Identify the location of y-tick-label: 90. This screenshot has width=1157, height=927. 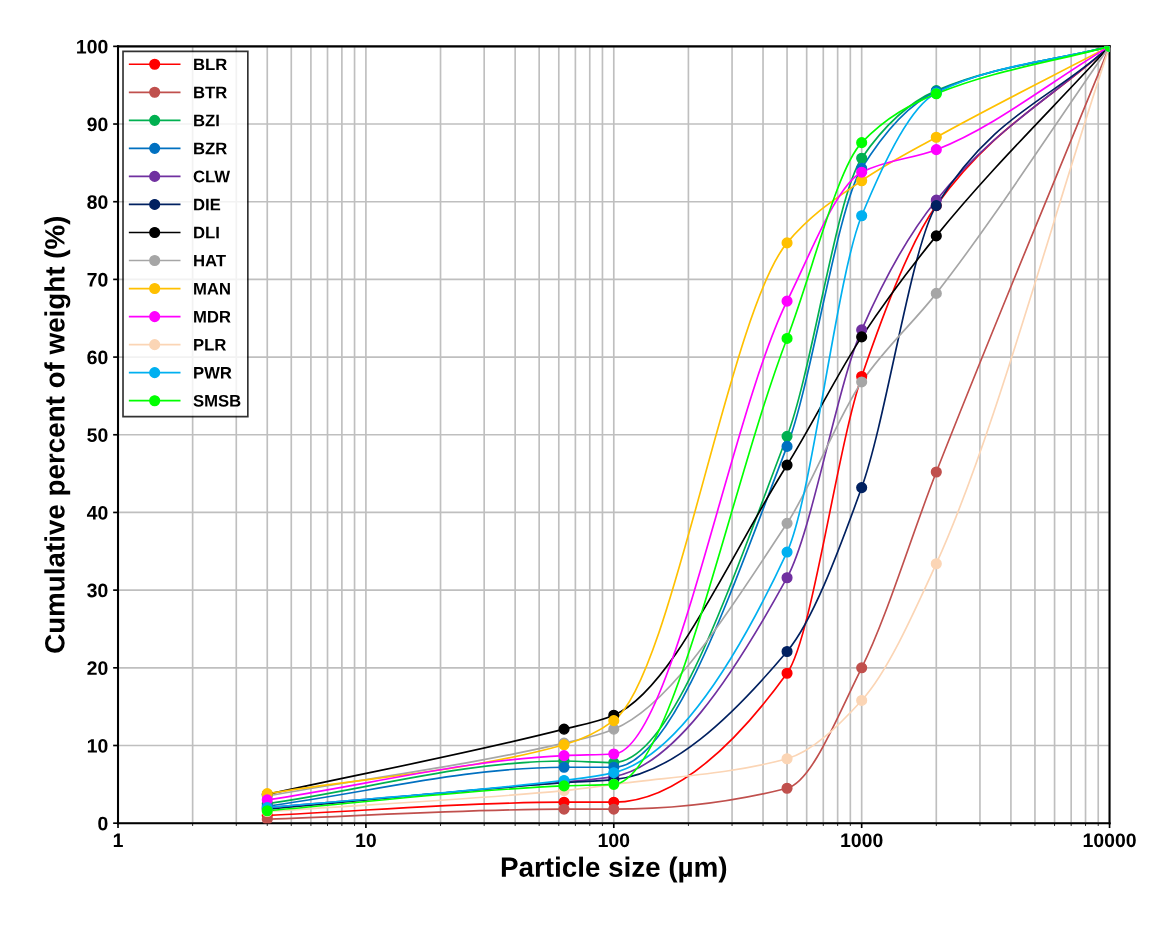
(97, 124).